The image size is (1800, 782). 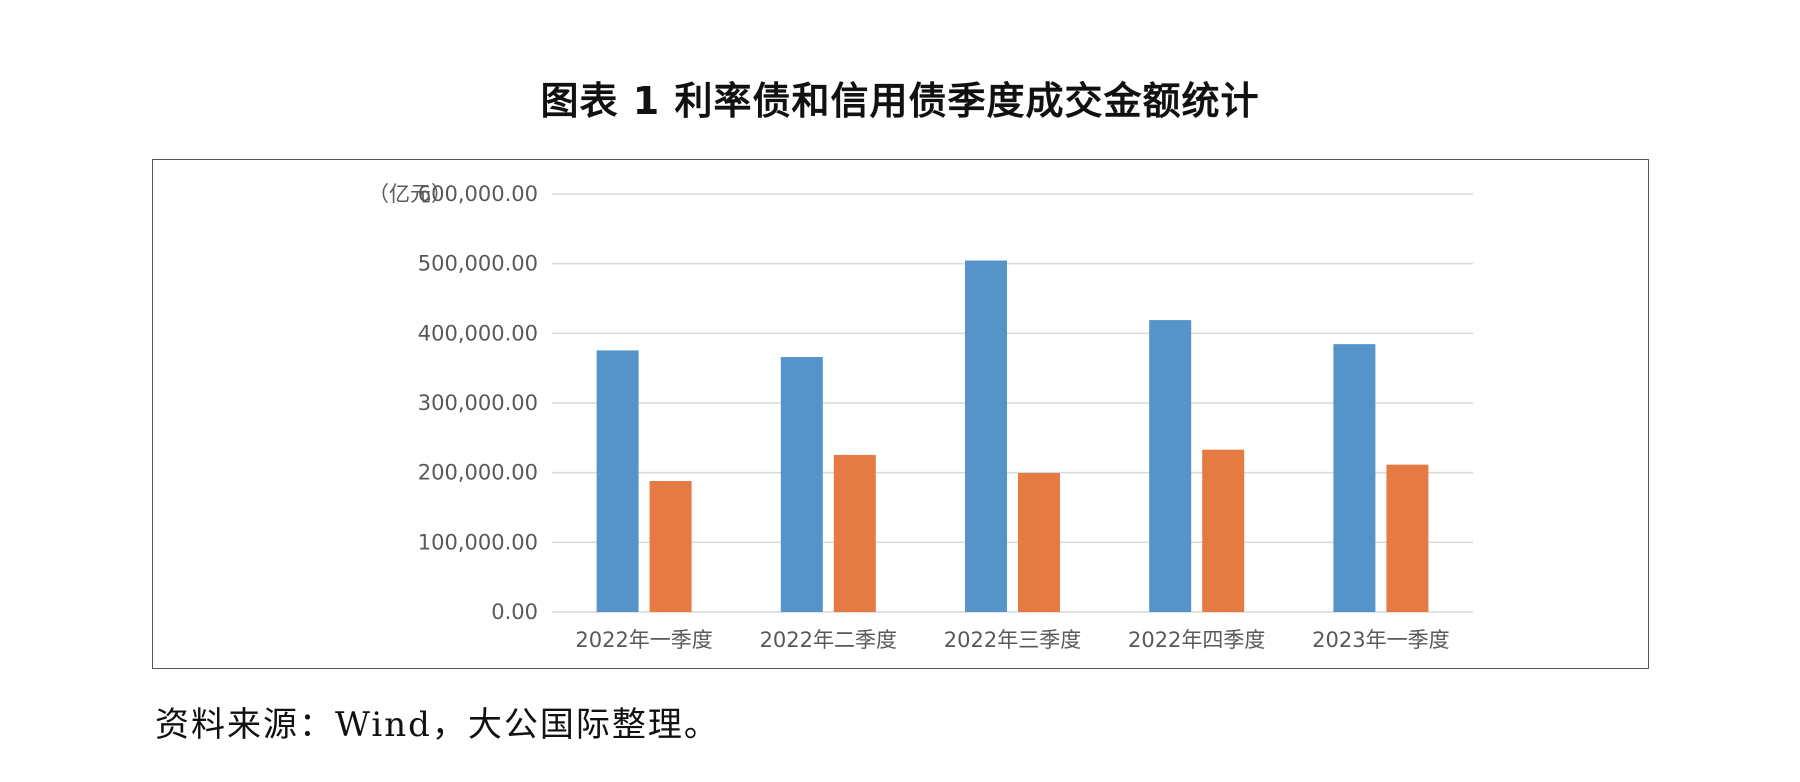 What do you see at coordinates (437, 725) in the screenshot?
I see `source-note: 资料来源：Wind，大公国际整理。` at bounding box center [437, 725].